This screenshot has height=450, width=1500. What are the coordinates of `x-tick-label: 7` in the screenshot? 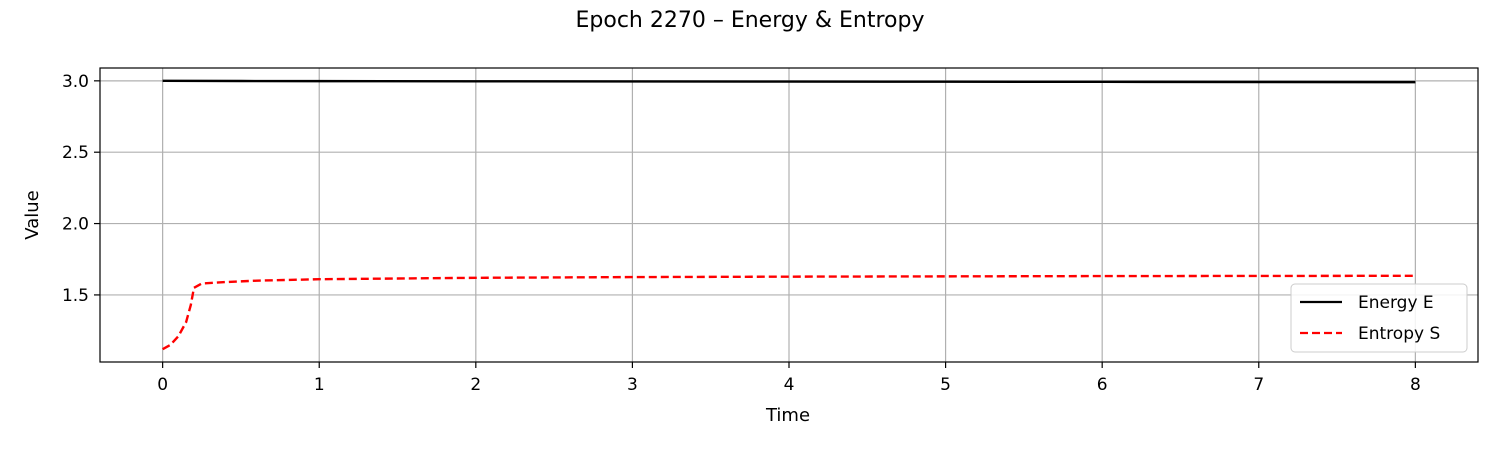 It's located at (1258, 385).